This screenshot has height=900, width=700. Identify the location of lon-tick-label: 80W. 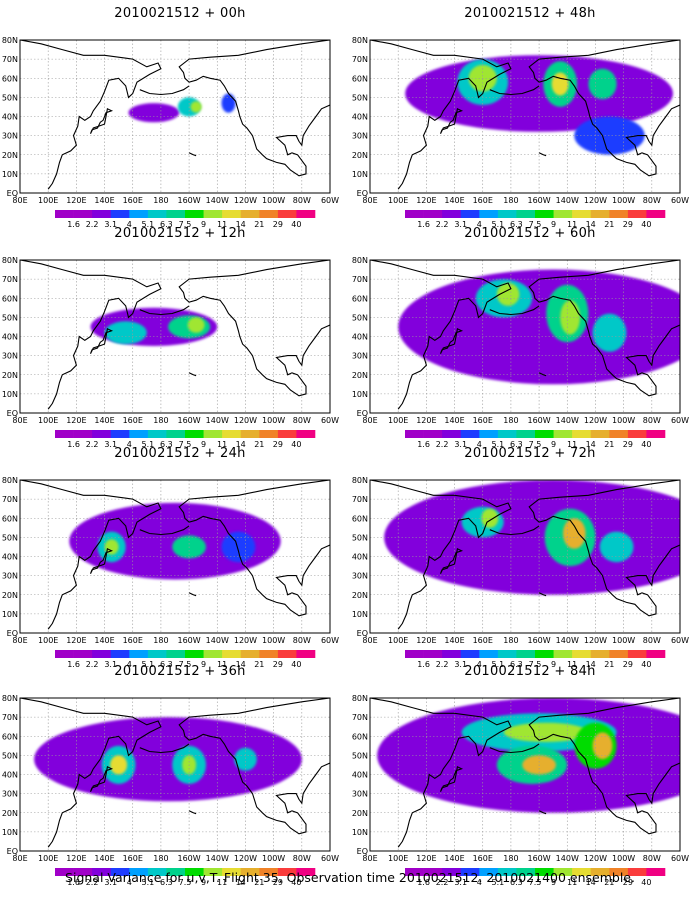
(302, 640).